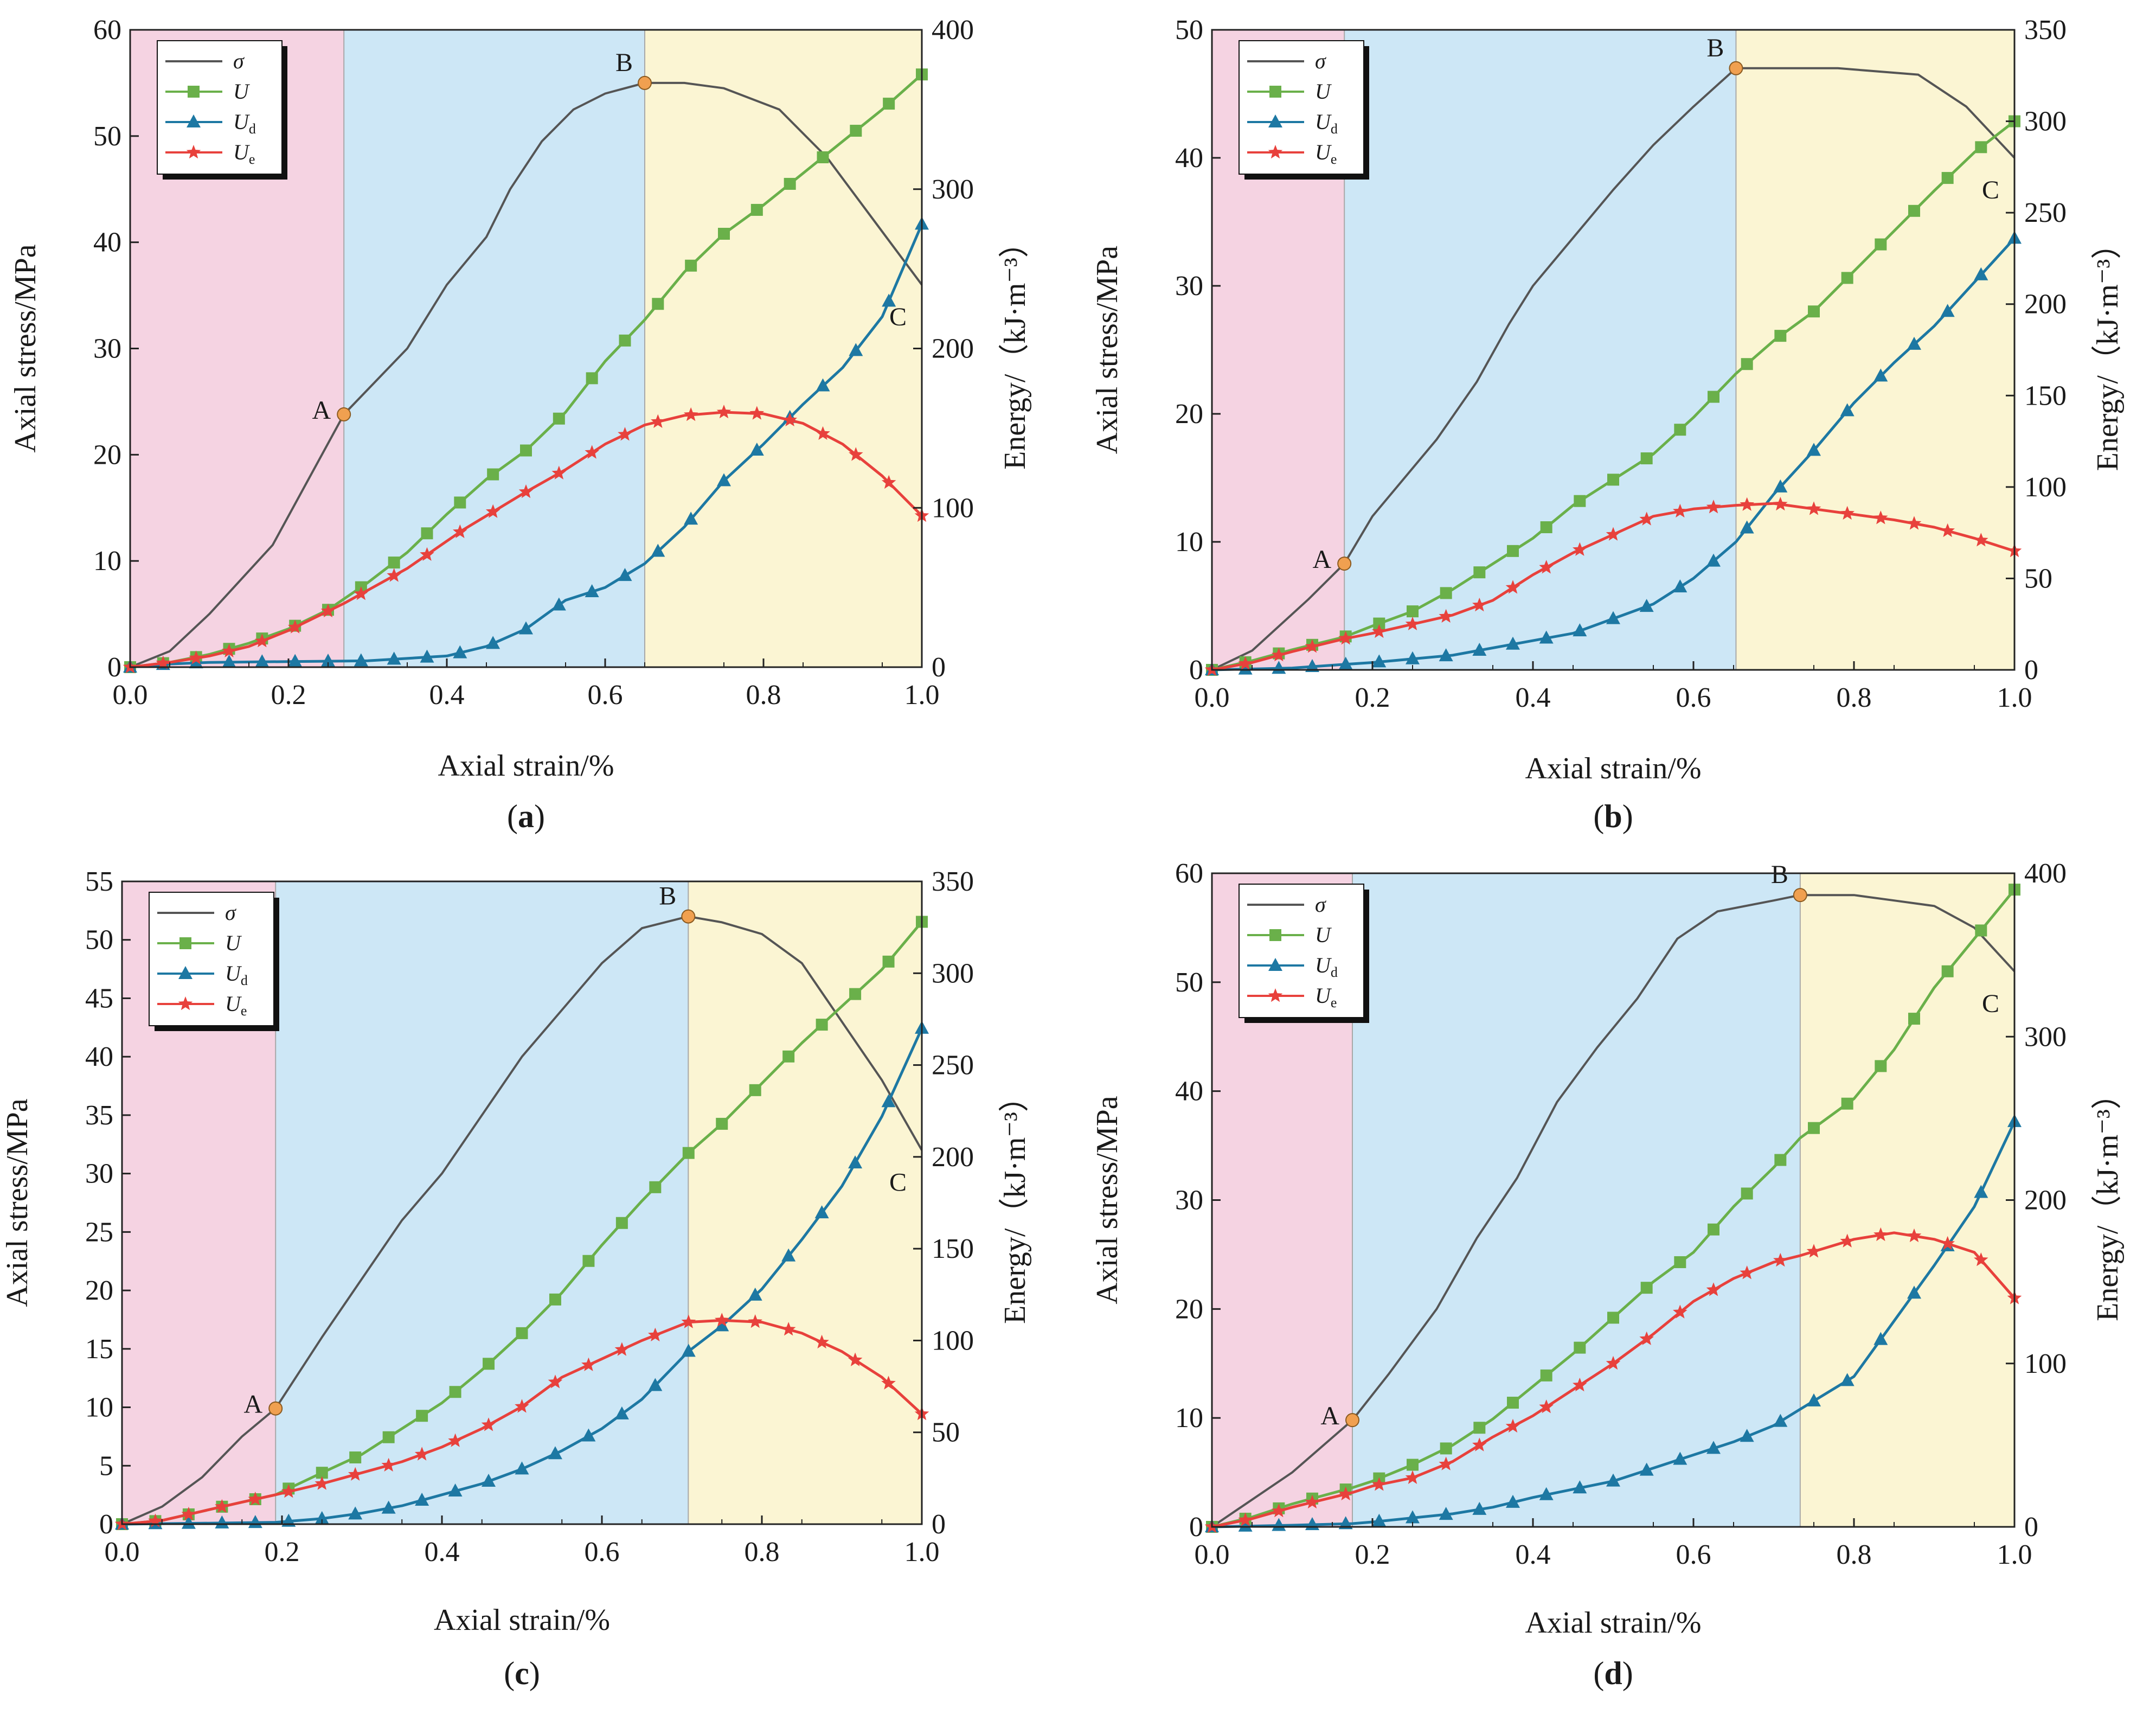 Image resolution: width=2156 pixels, height=1714 pixels. I want to click on panel-caption: (c), so click(522, 1673).